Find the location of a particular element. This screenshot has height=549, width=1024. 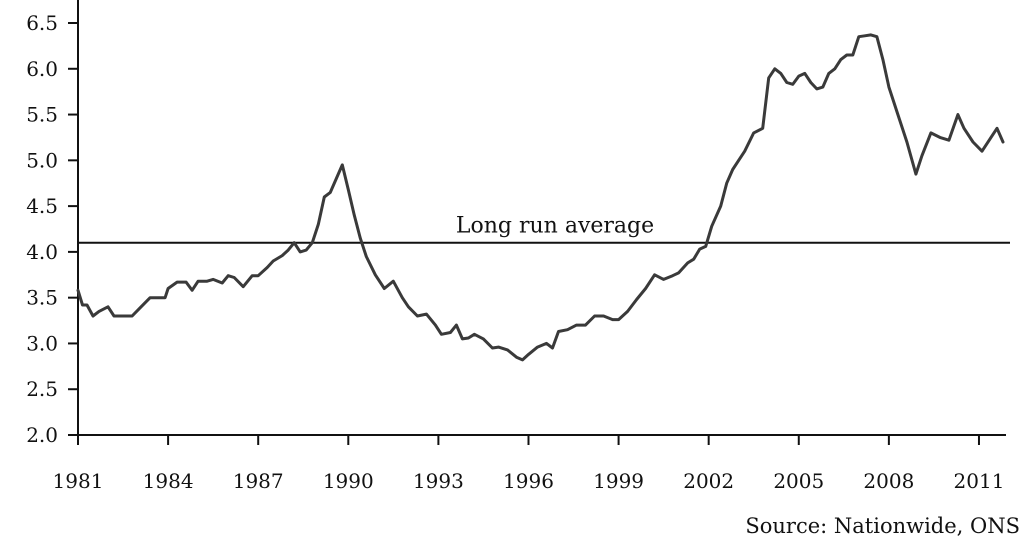

y-ticks: 2.0 2.5 3.0 3.5 4.0 4.5 5.0 5.5 6.0 6.5 is located at coordinates (52, 229).